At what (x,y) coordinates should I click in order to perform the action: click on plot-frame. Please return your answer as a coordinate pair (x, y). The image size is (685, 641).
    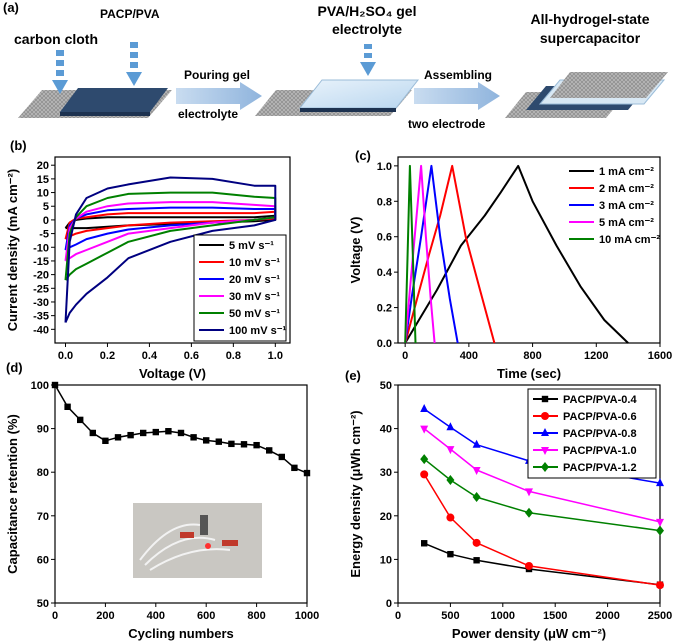
    Looking at the image, I should click on (172, 250).